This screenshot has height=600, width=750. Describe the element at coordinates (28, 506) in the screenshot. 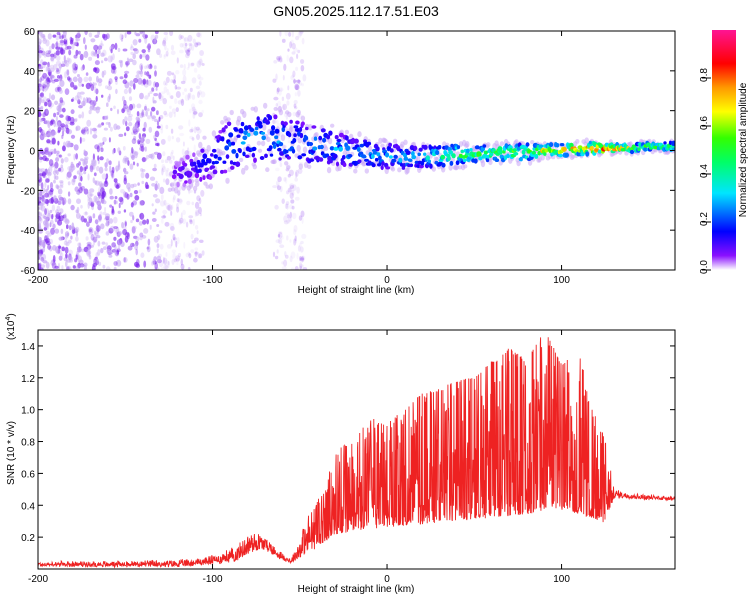

I see `y-tick-label: 0.4` at that location.